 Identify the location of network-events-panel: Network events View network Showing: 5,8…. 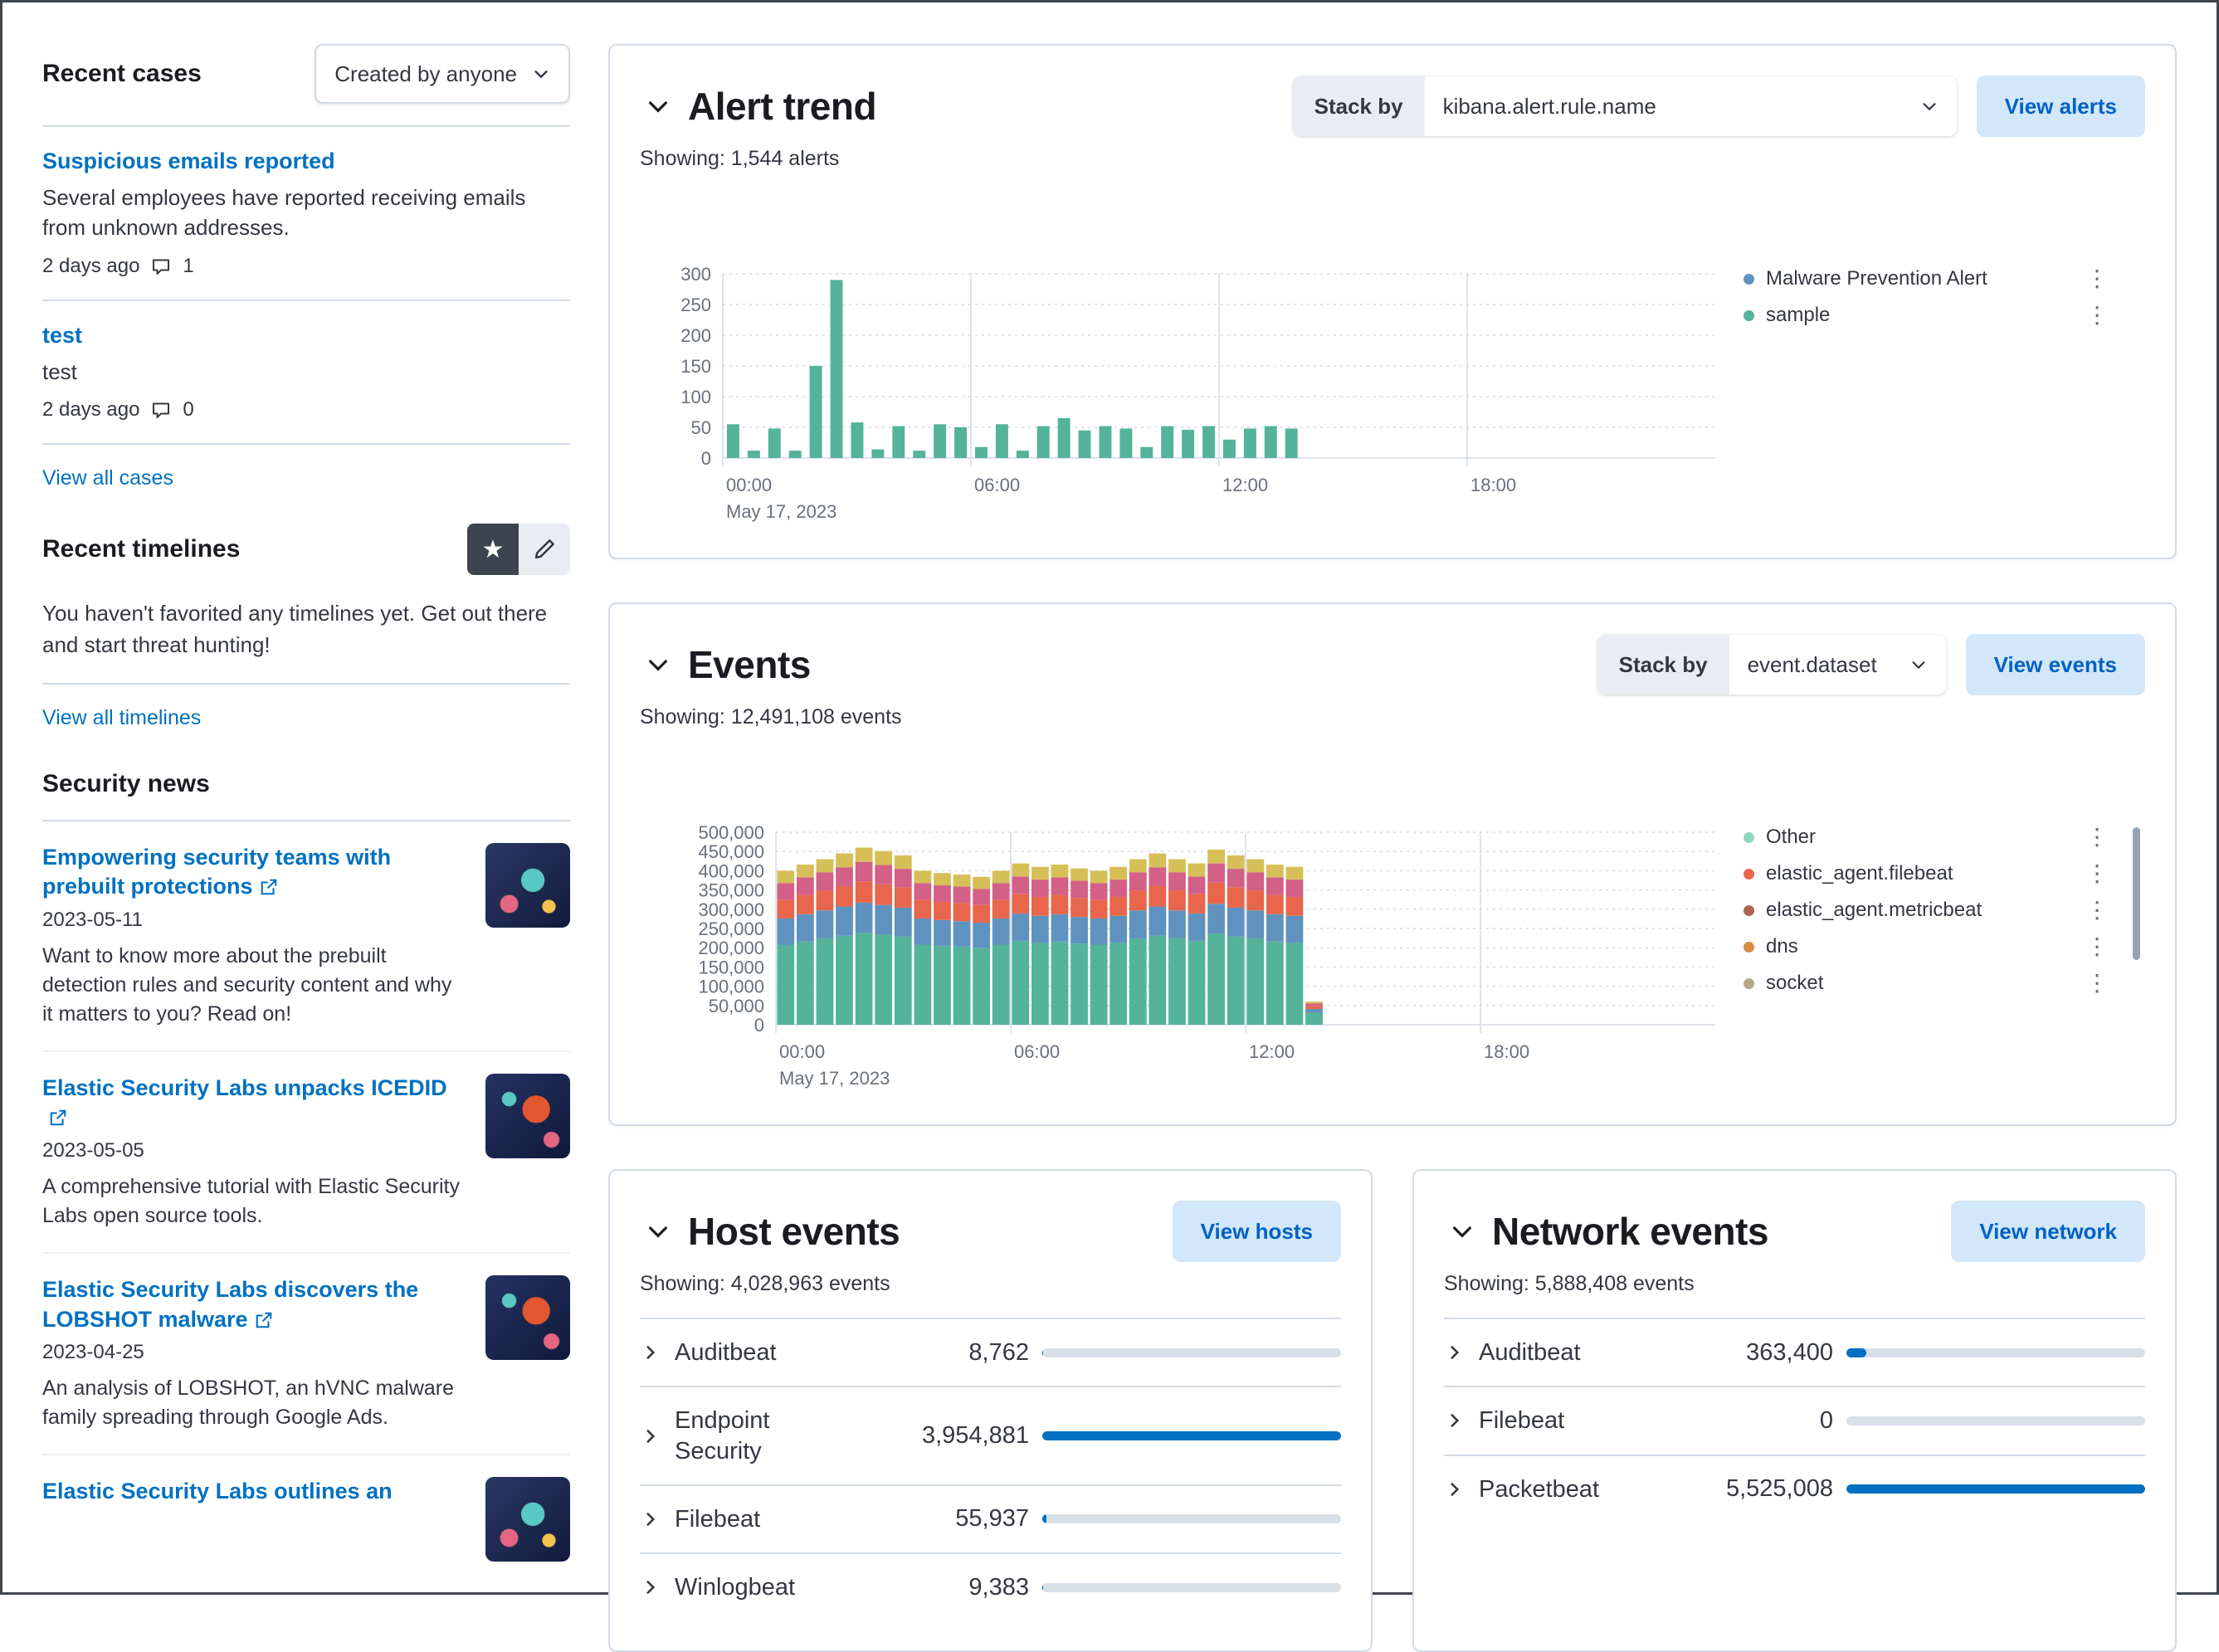
(1795, 1411).